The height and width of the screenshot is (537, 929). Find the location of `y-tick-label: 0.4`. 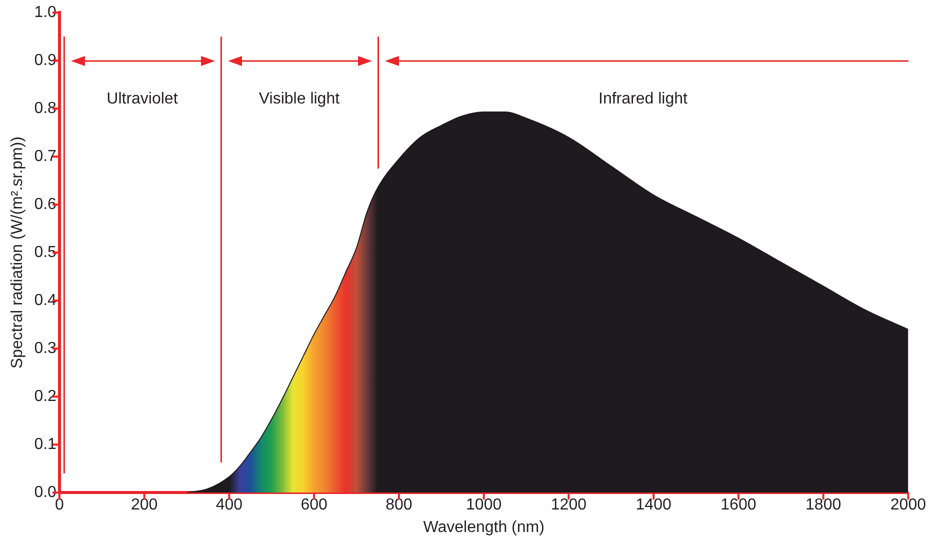

y-tick-label: 0.4 is located at coordinates (45, 301).